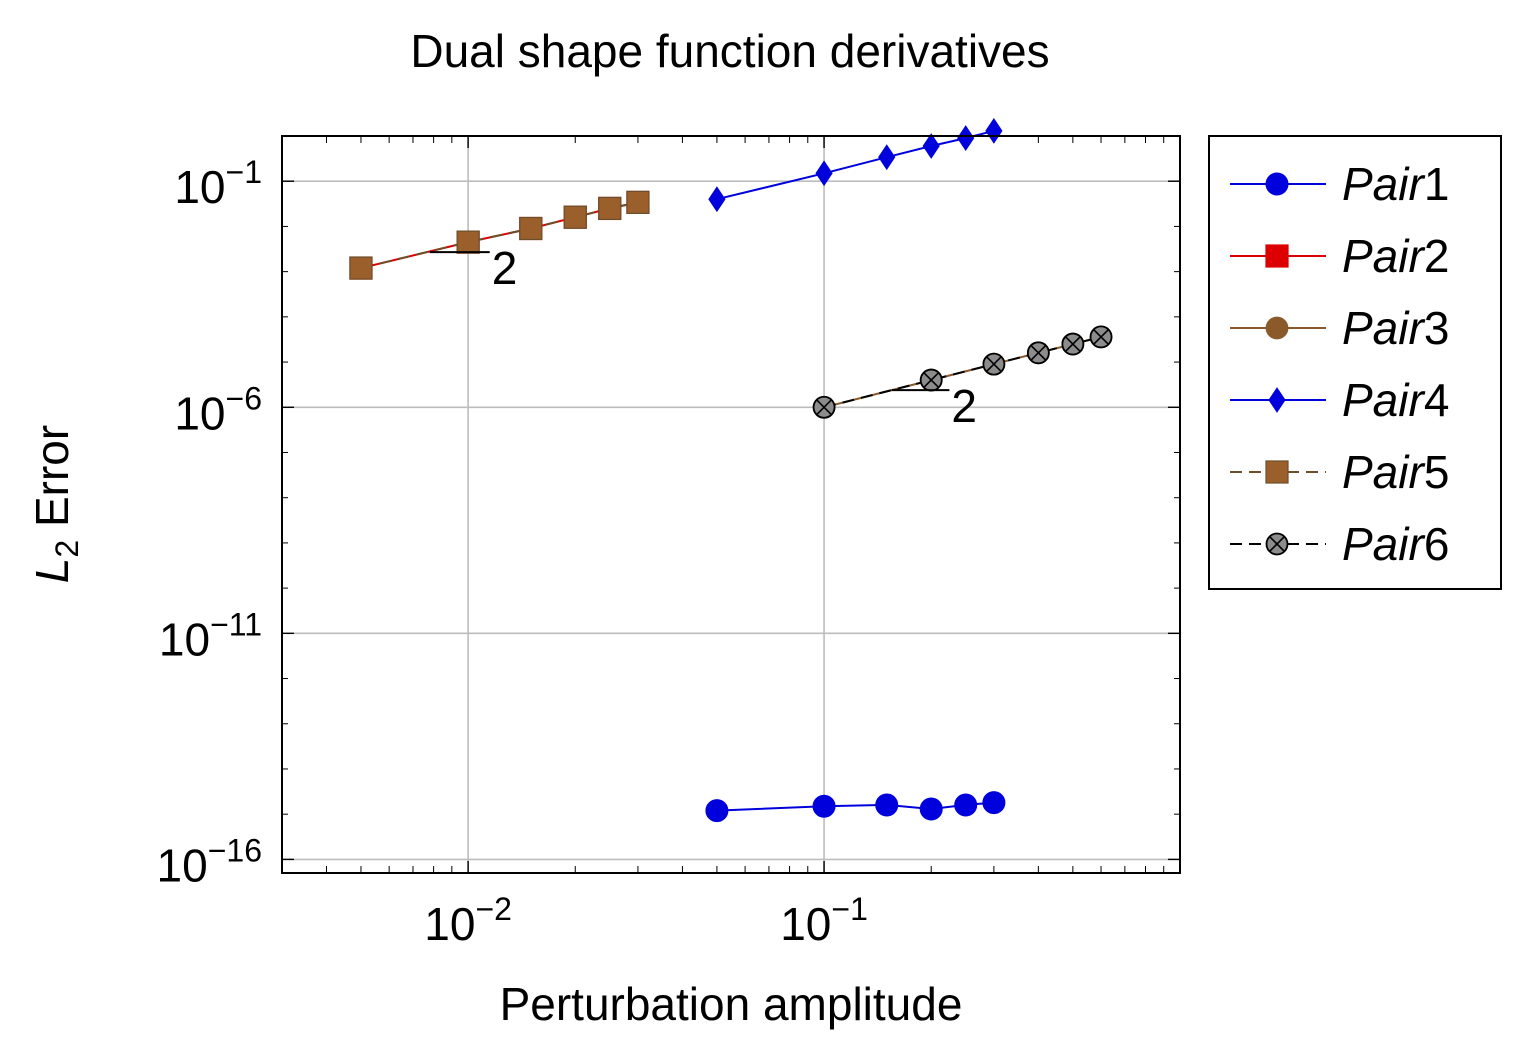 Image resolution: width=1531 pixels, height=1061 pixels. I want to click on point-Pair6-1-cross, so click(931, 380).